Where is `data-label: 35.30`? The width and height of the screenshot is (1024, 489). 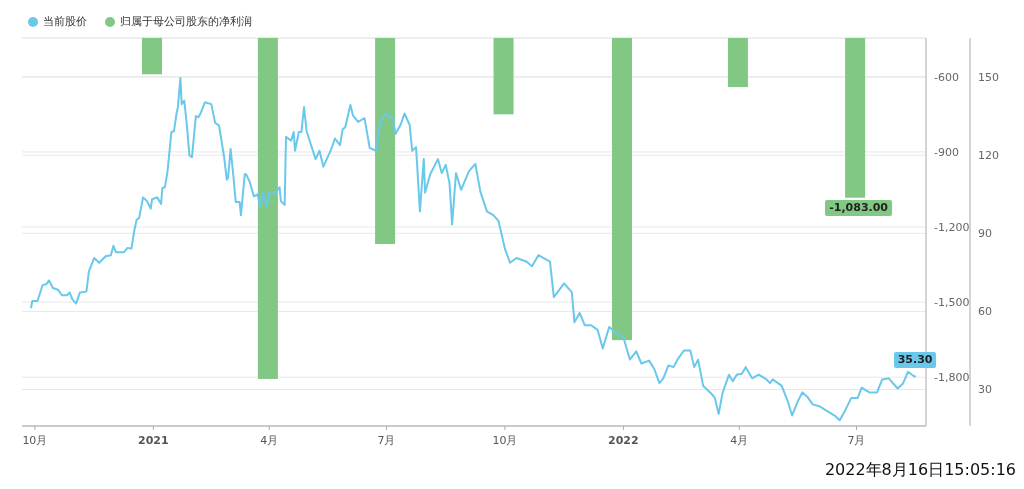 data-label: 35.30 is located at coordinates (915, 359).